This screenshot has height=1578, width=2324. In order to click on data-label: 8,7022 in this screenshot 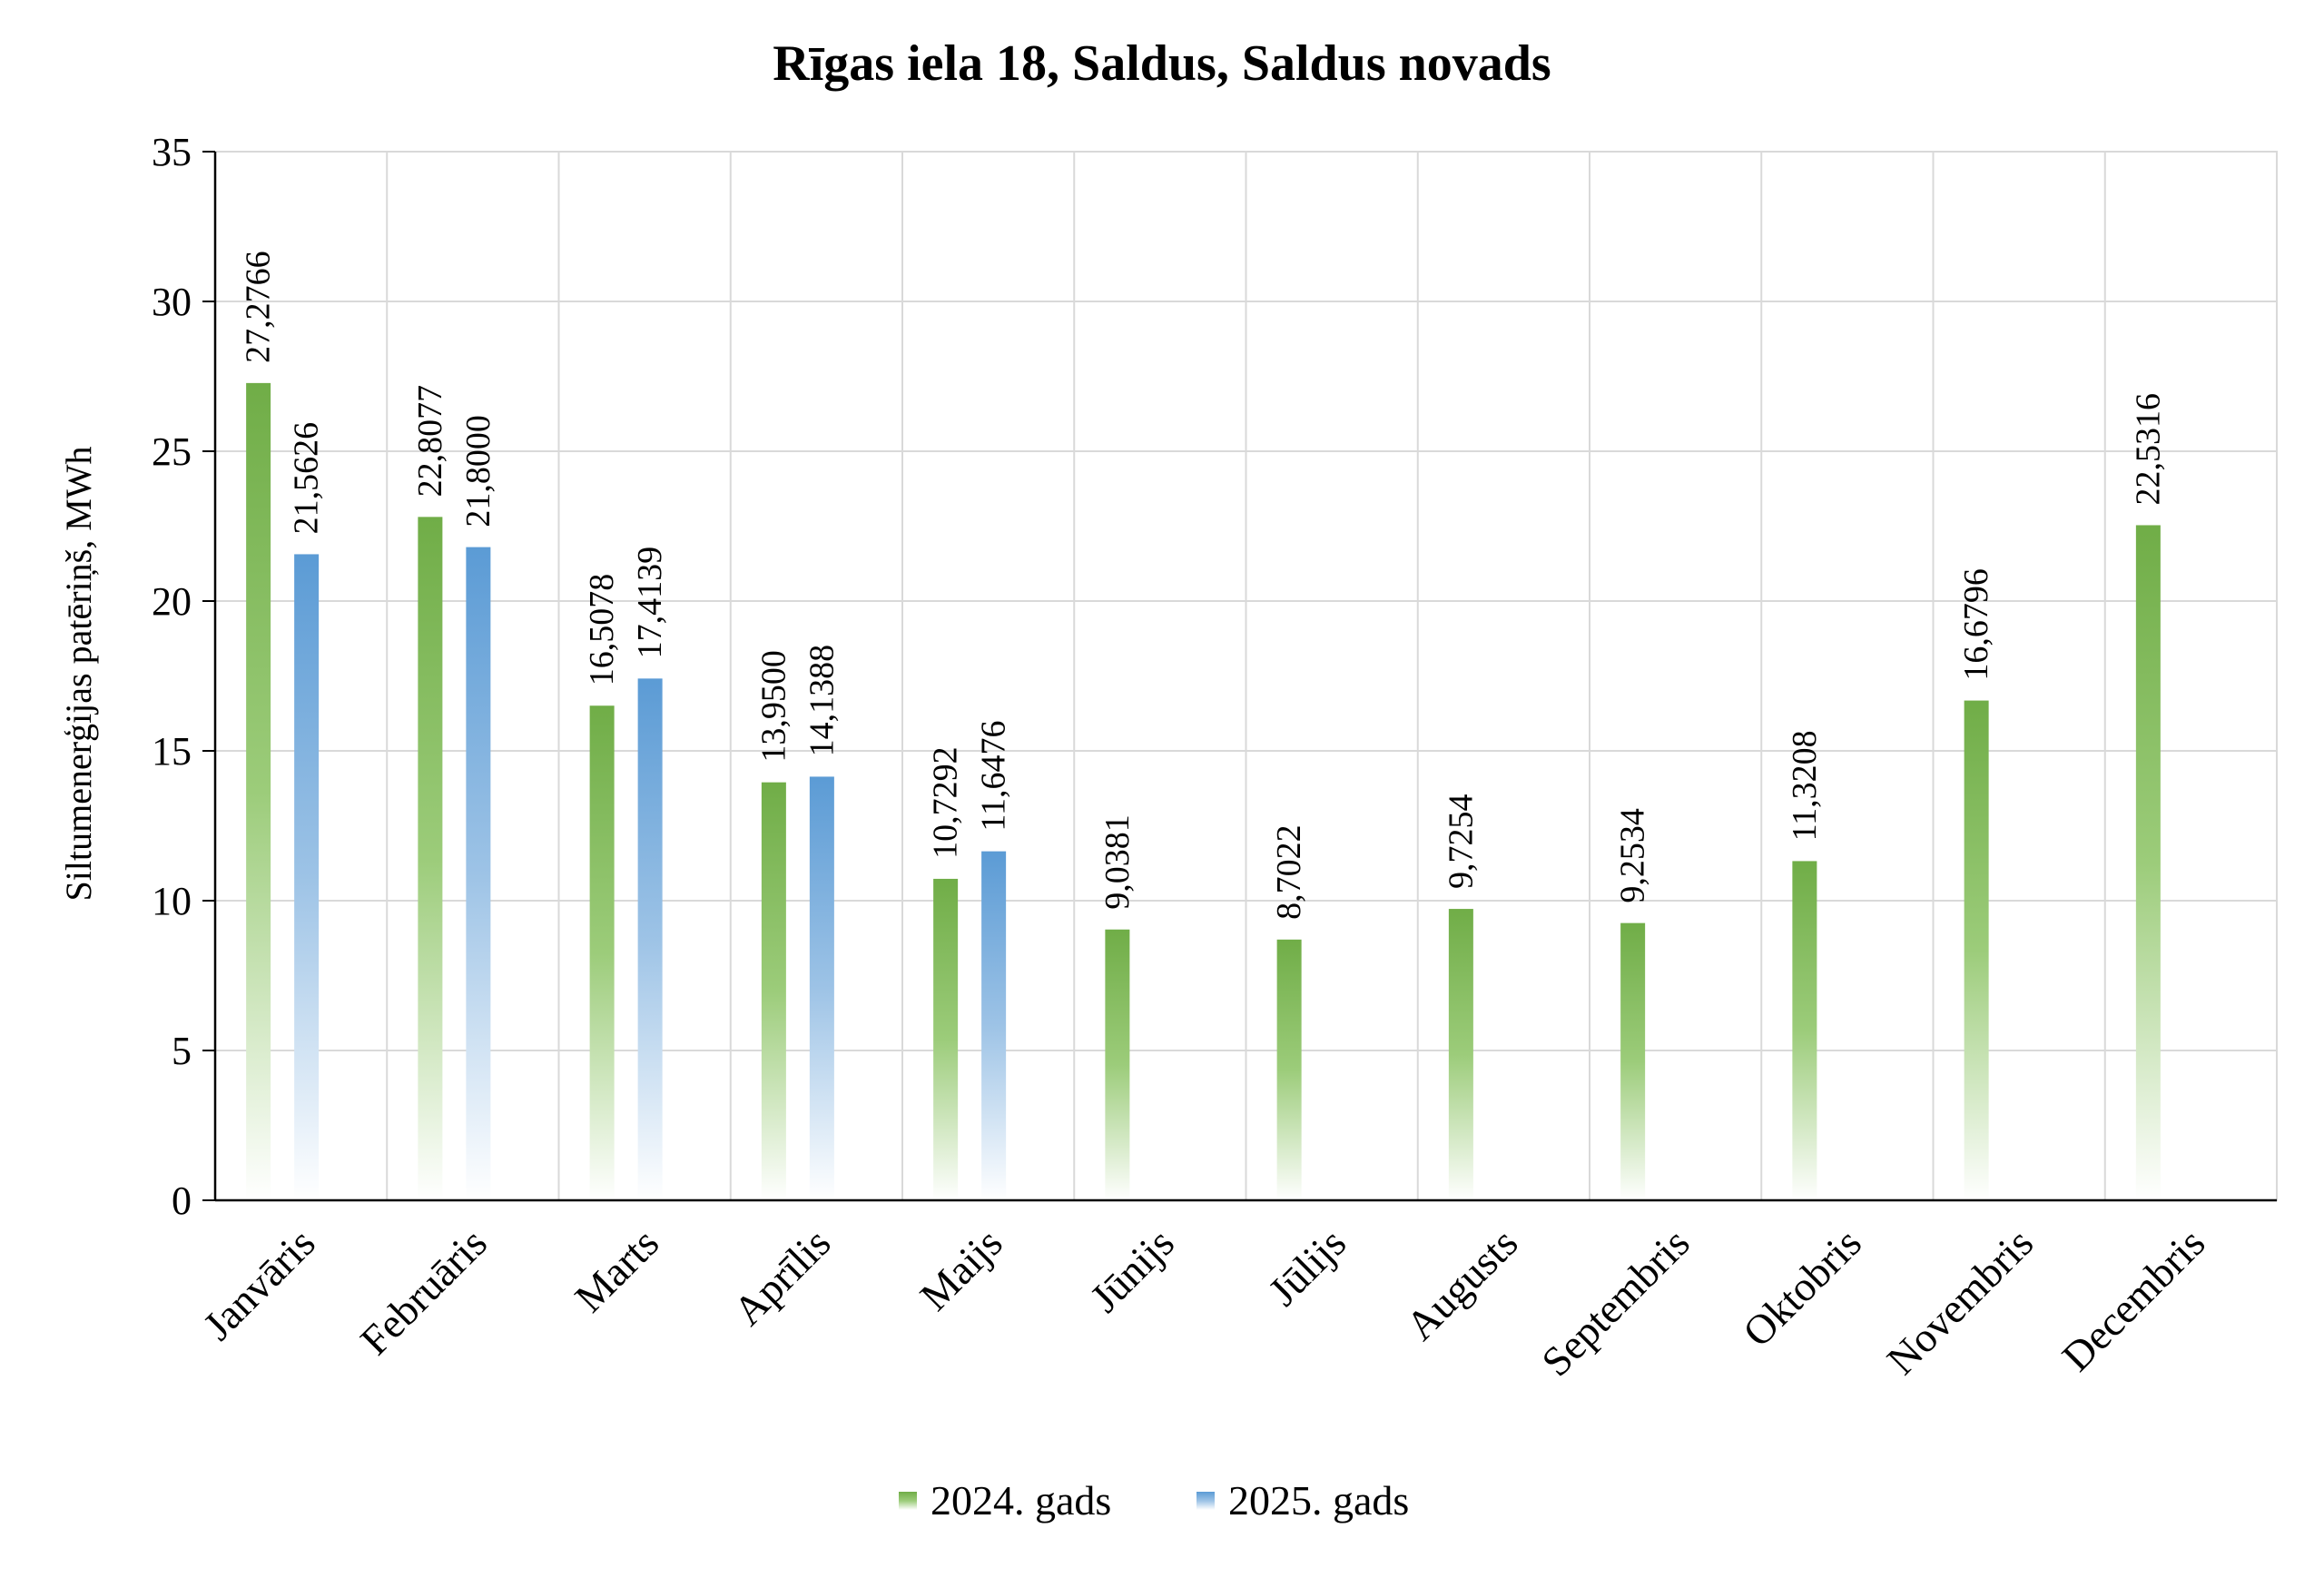, I will do `click(1289, 872)`.